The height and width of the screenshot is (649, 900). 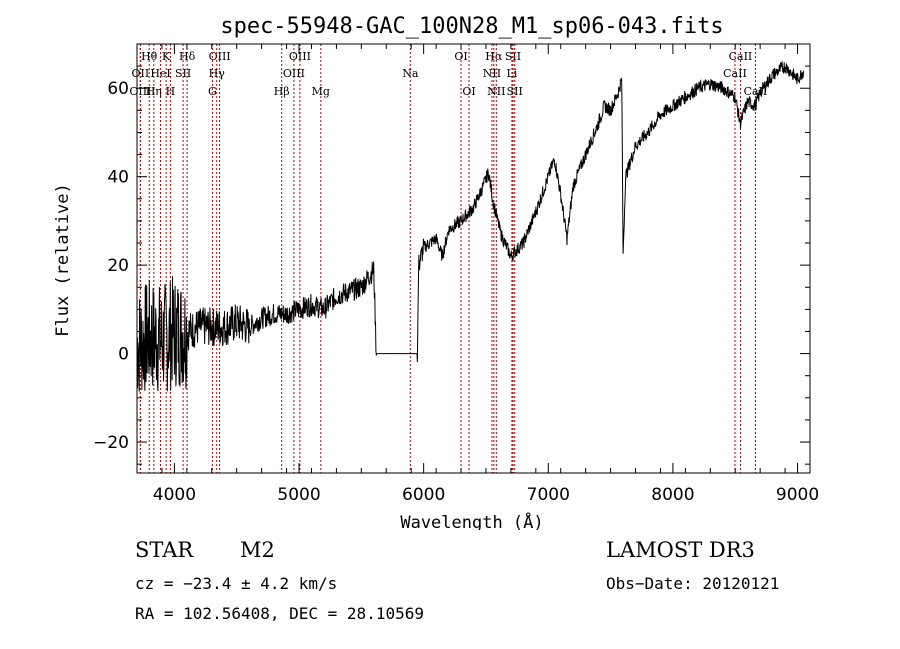 What do you see at coordinates (160, 73) in the screenshot?
I see `marker-label: HeI` at bounding box center [160, 73].